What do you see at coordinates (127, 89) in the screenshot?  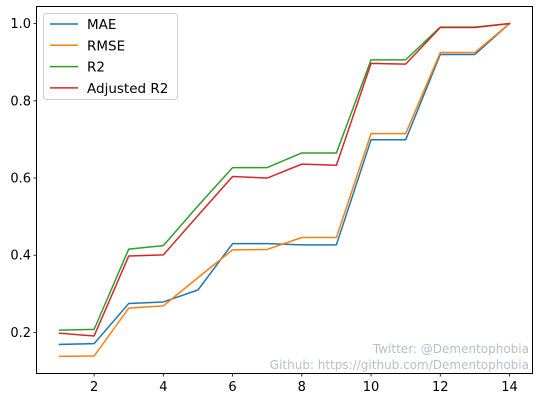 I see `legend-label: Adjusted R2` at bounding box center [127, 89].